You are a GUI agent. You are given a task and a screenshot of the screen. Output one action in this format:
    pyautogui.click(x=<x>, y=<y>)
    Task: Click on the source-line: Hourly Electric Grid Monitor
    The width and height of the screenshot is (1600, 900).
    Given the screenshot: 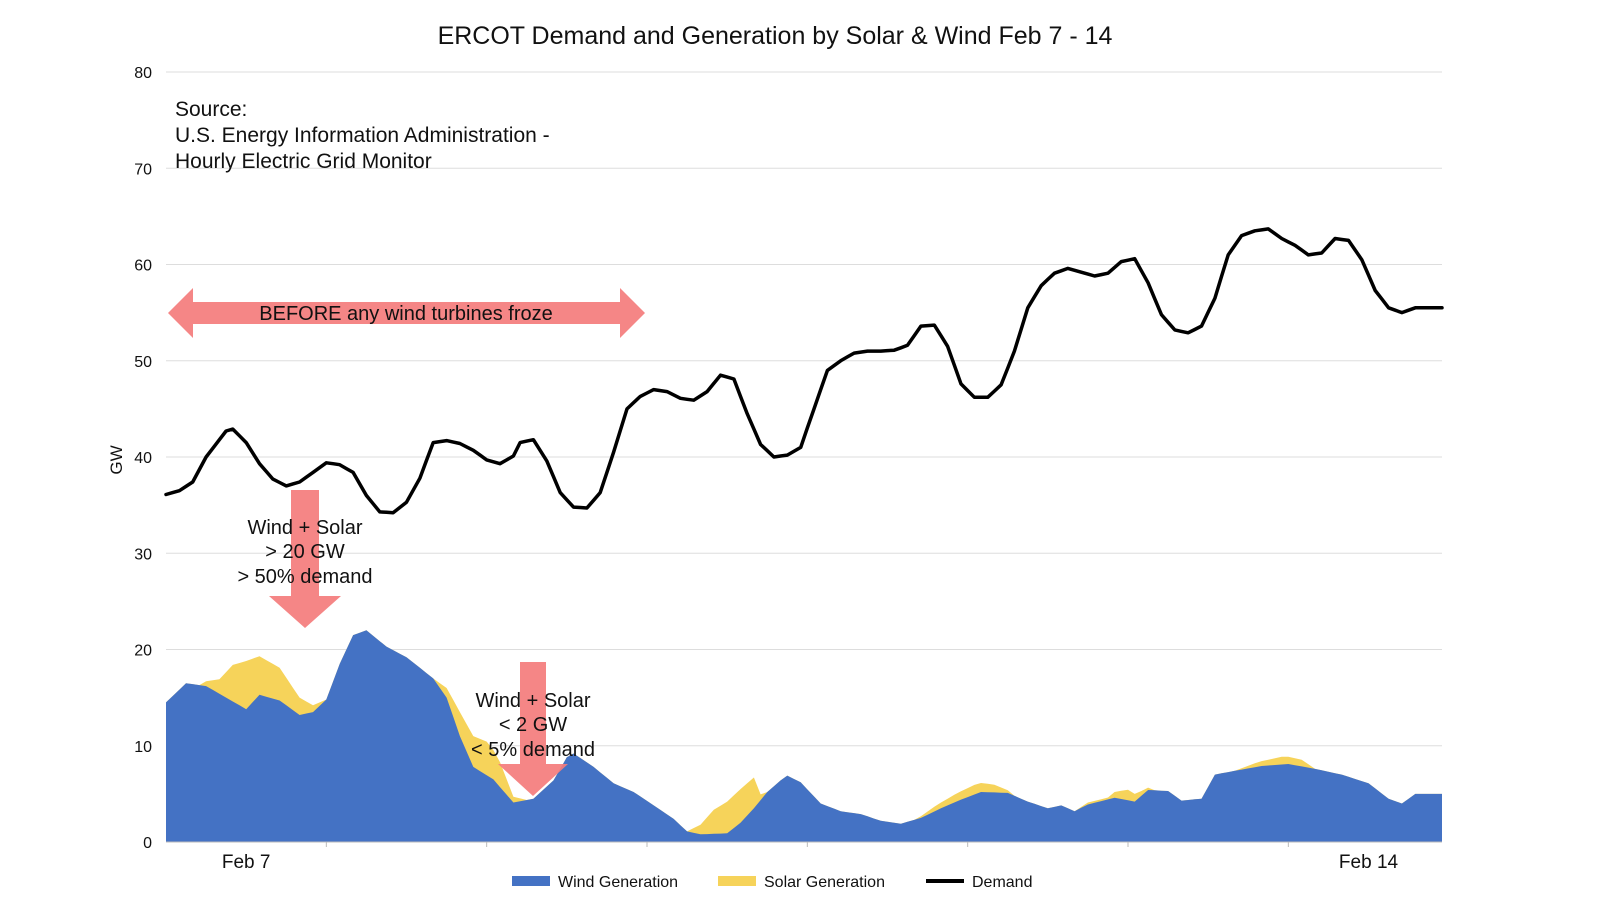 What is the action you would take?
    pyautogui.click(x=303, y=161)
    